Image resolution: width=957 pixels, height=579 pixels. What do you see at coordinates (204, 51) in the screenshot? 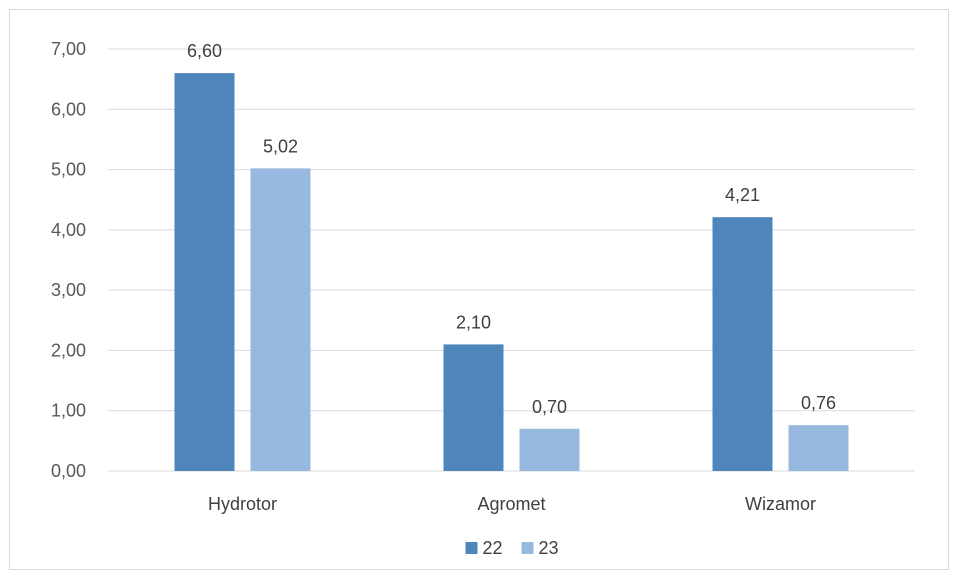
I see `data-label: 6,60` at bounding box center [204, 51].